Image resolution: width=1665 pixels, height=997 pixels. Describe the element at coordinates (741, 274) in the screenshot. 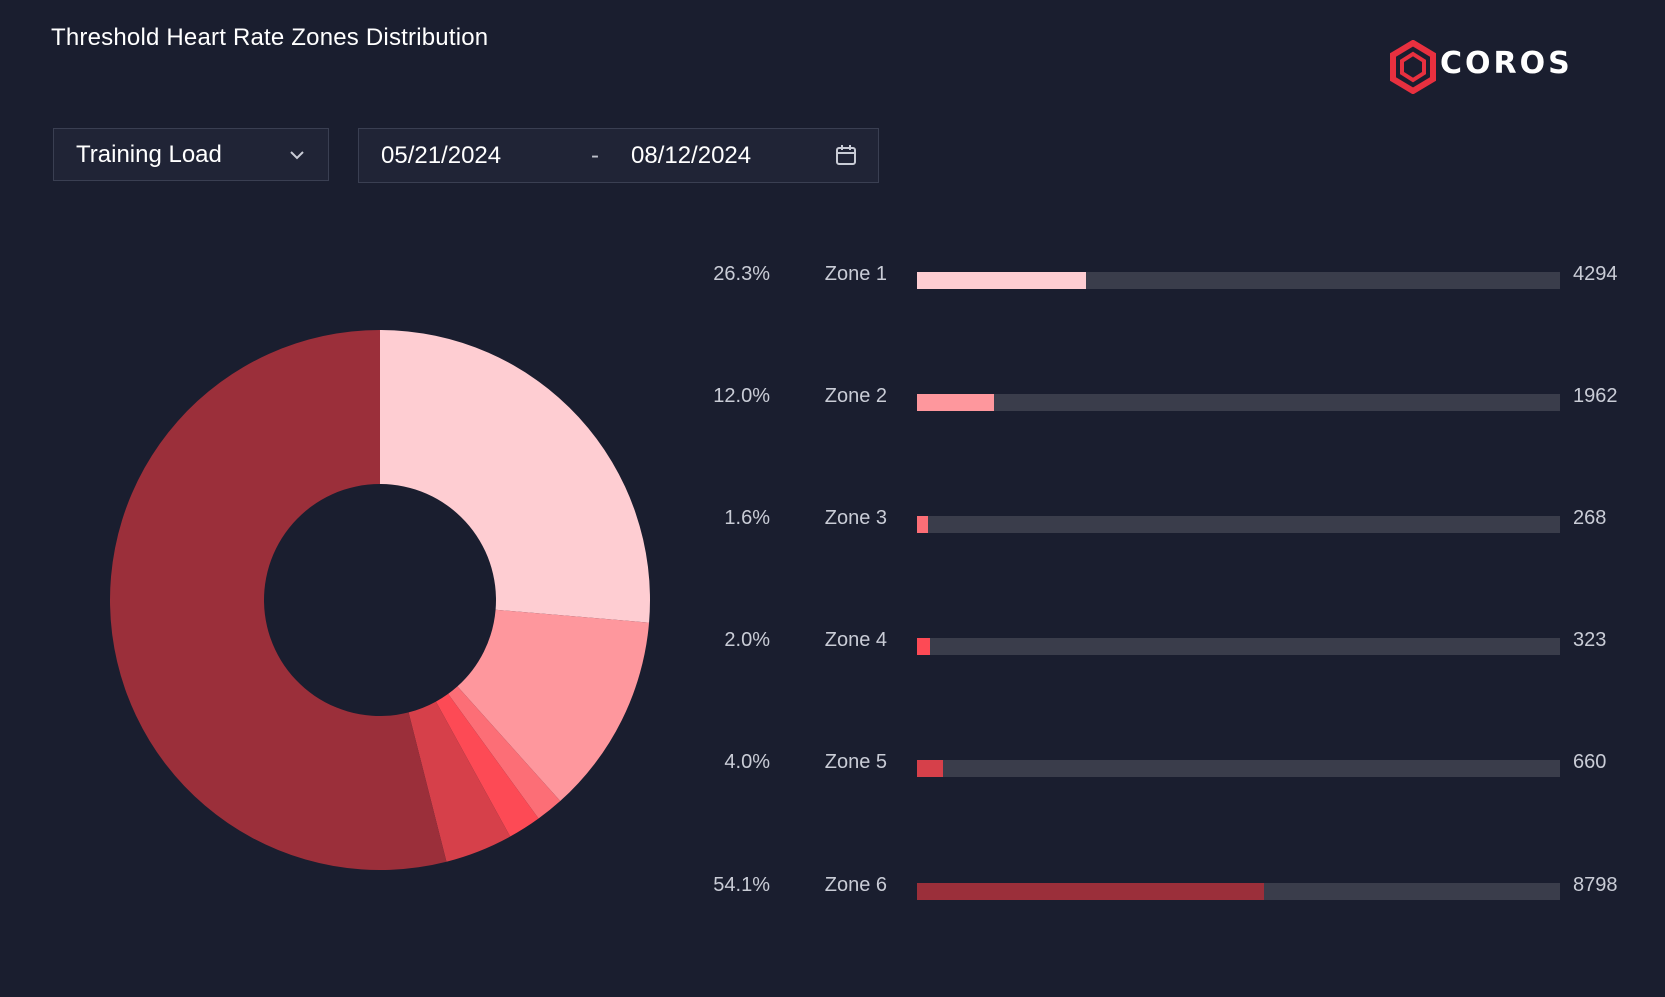

I see `zone-1-percent: 26.3%` at that location.